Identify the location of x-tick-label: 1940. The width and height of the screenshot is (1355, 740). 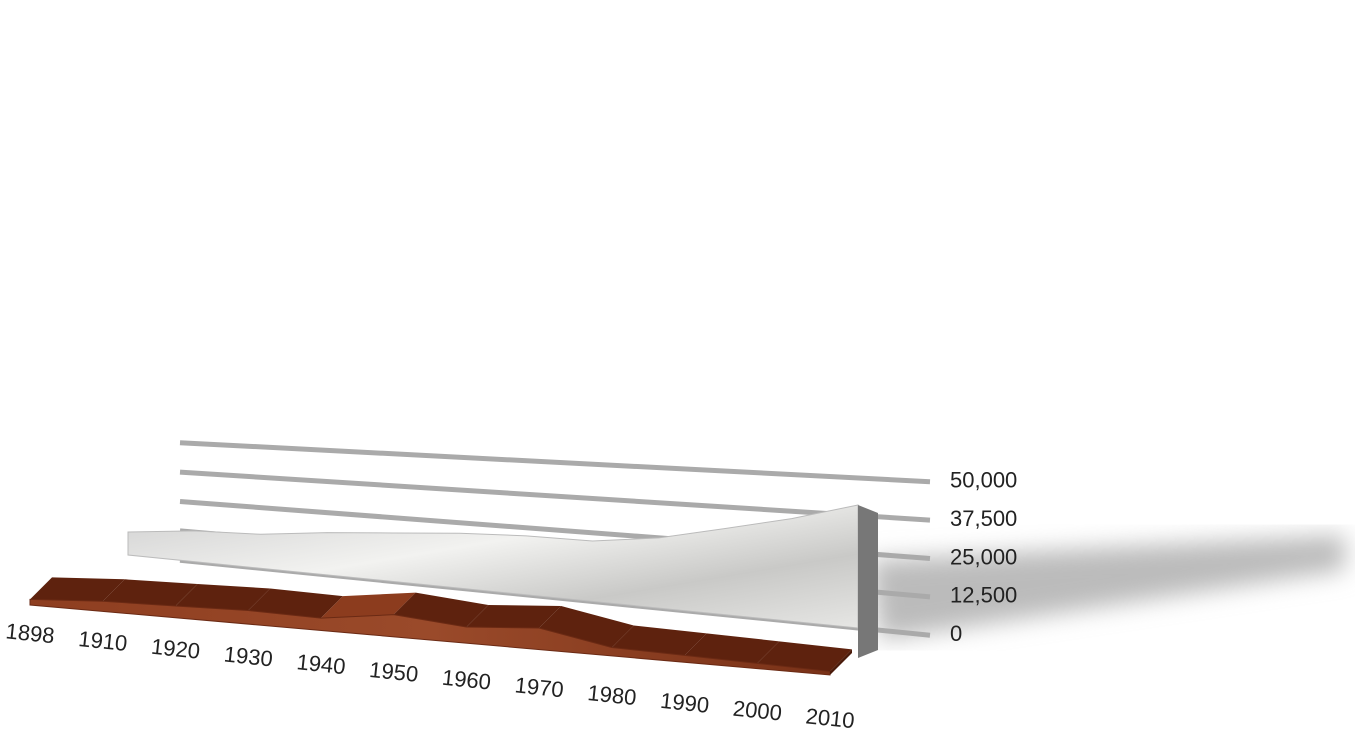
(320, 664).